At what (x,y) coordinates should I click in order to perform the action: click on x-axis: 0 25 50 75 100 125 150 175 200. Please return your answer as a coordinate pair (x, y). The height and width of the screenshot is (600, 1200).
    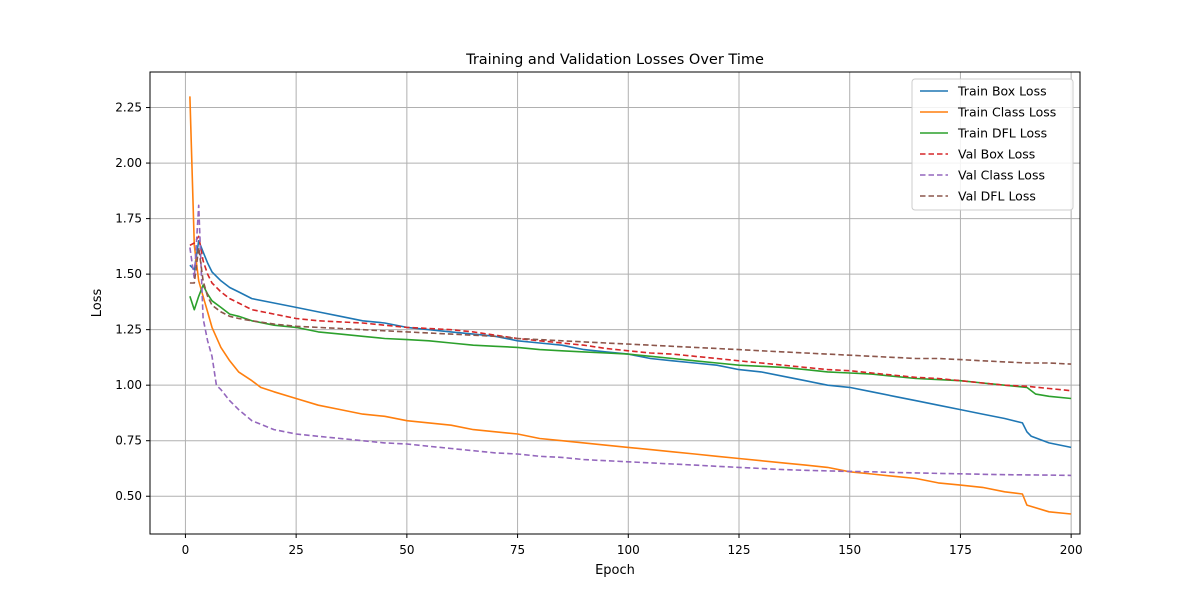
    Looking at the image, I should click on (632, 545).